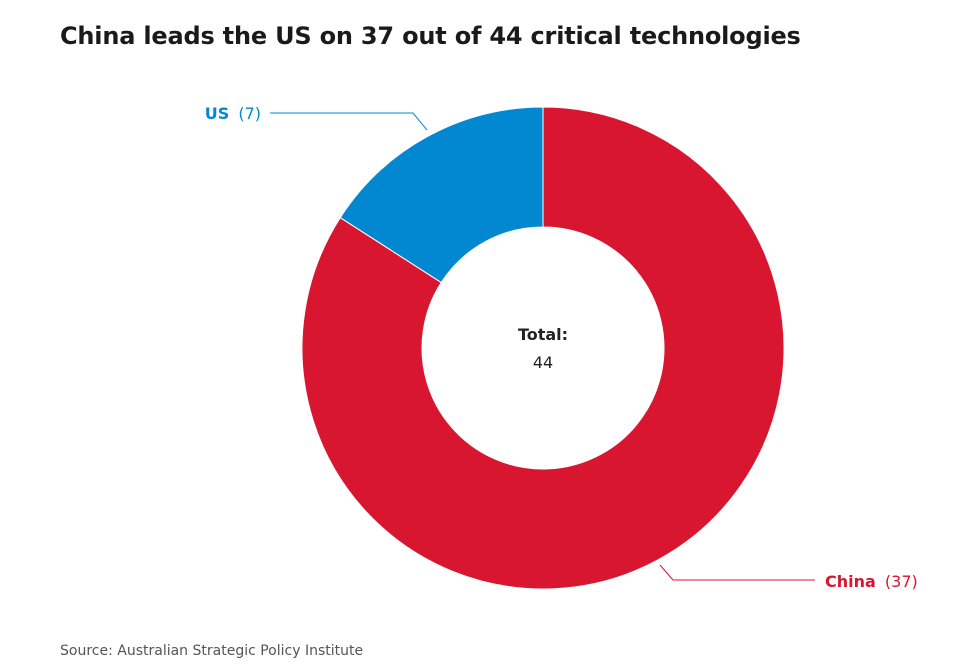  What do you see at coordinates (349, 121) in the screenshot?
I see `us-leader-line` at bounding box center [349, 121].